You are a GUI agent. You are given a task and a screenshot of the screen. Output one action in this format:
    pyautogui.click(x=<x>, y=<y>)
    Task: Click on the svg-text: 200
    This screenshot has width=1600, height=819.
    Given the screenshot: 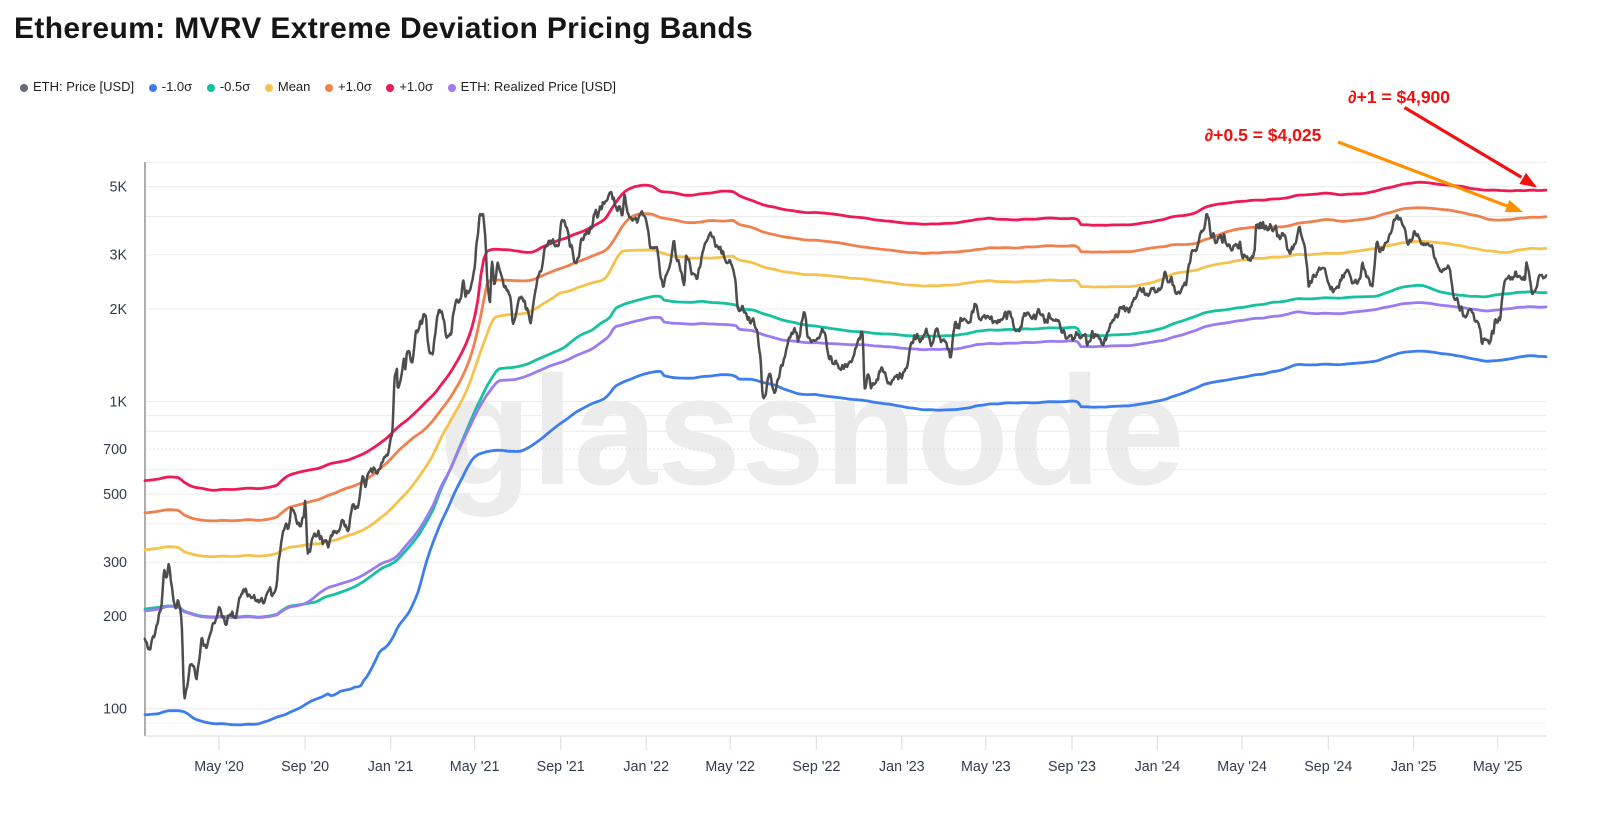 What is the action you would take?
    pyautogui.click(x=115, y=617)
    